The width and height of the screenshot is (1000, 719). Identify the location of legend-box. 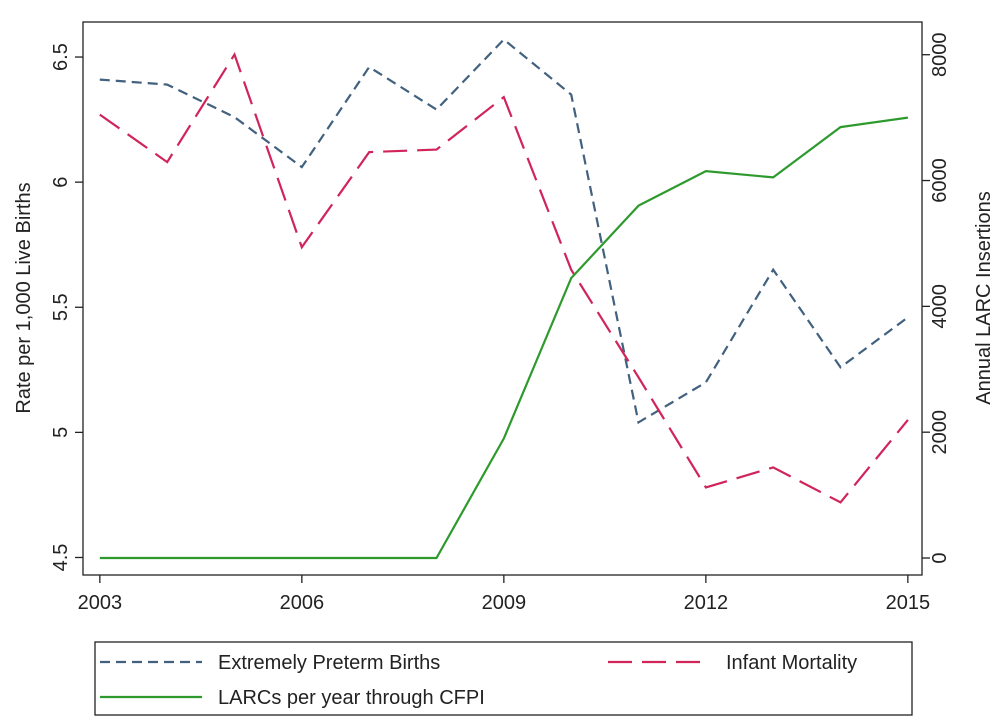
(503, 678).